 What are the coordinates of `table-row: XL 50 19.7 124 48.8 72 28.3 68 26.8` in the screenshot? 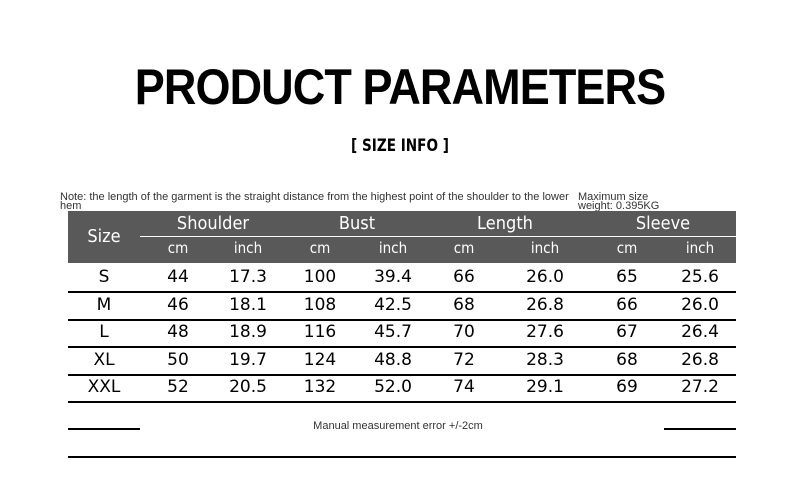 It's located at (402, 361).